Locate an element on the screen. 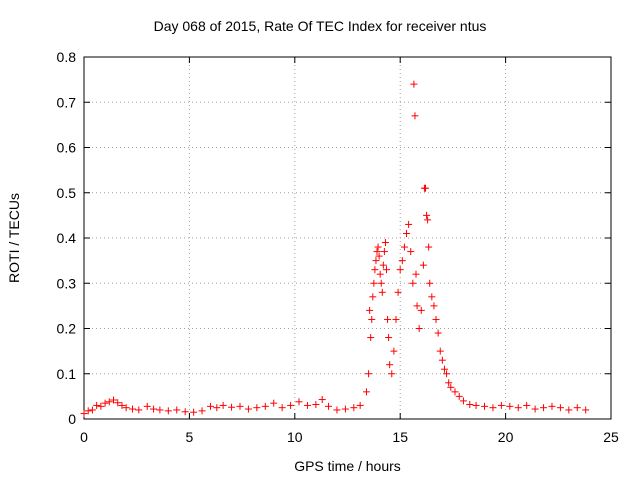  x-tick-label: 15 is located at coordinates (400, 437).